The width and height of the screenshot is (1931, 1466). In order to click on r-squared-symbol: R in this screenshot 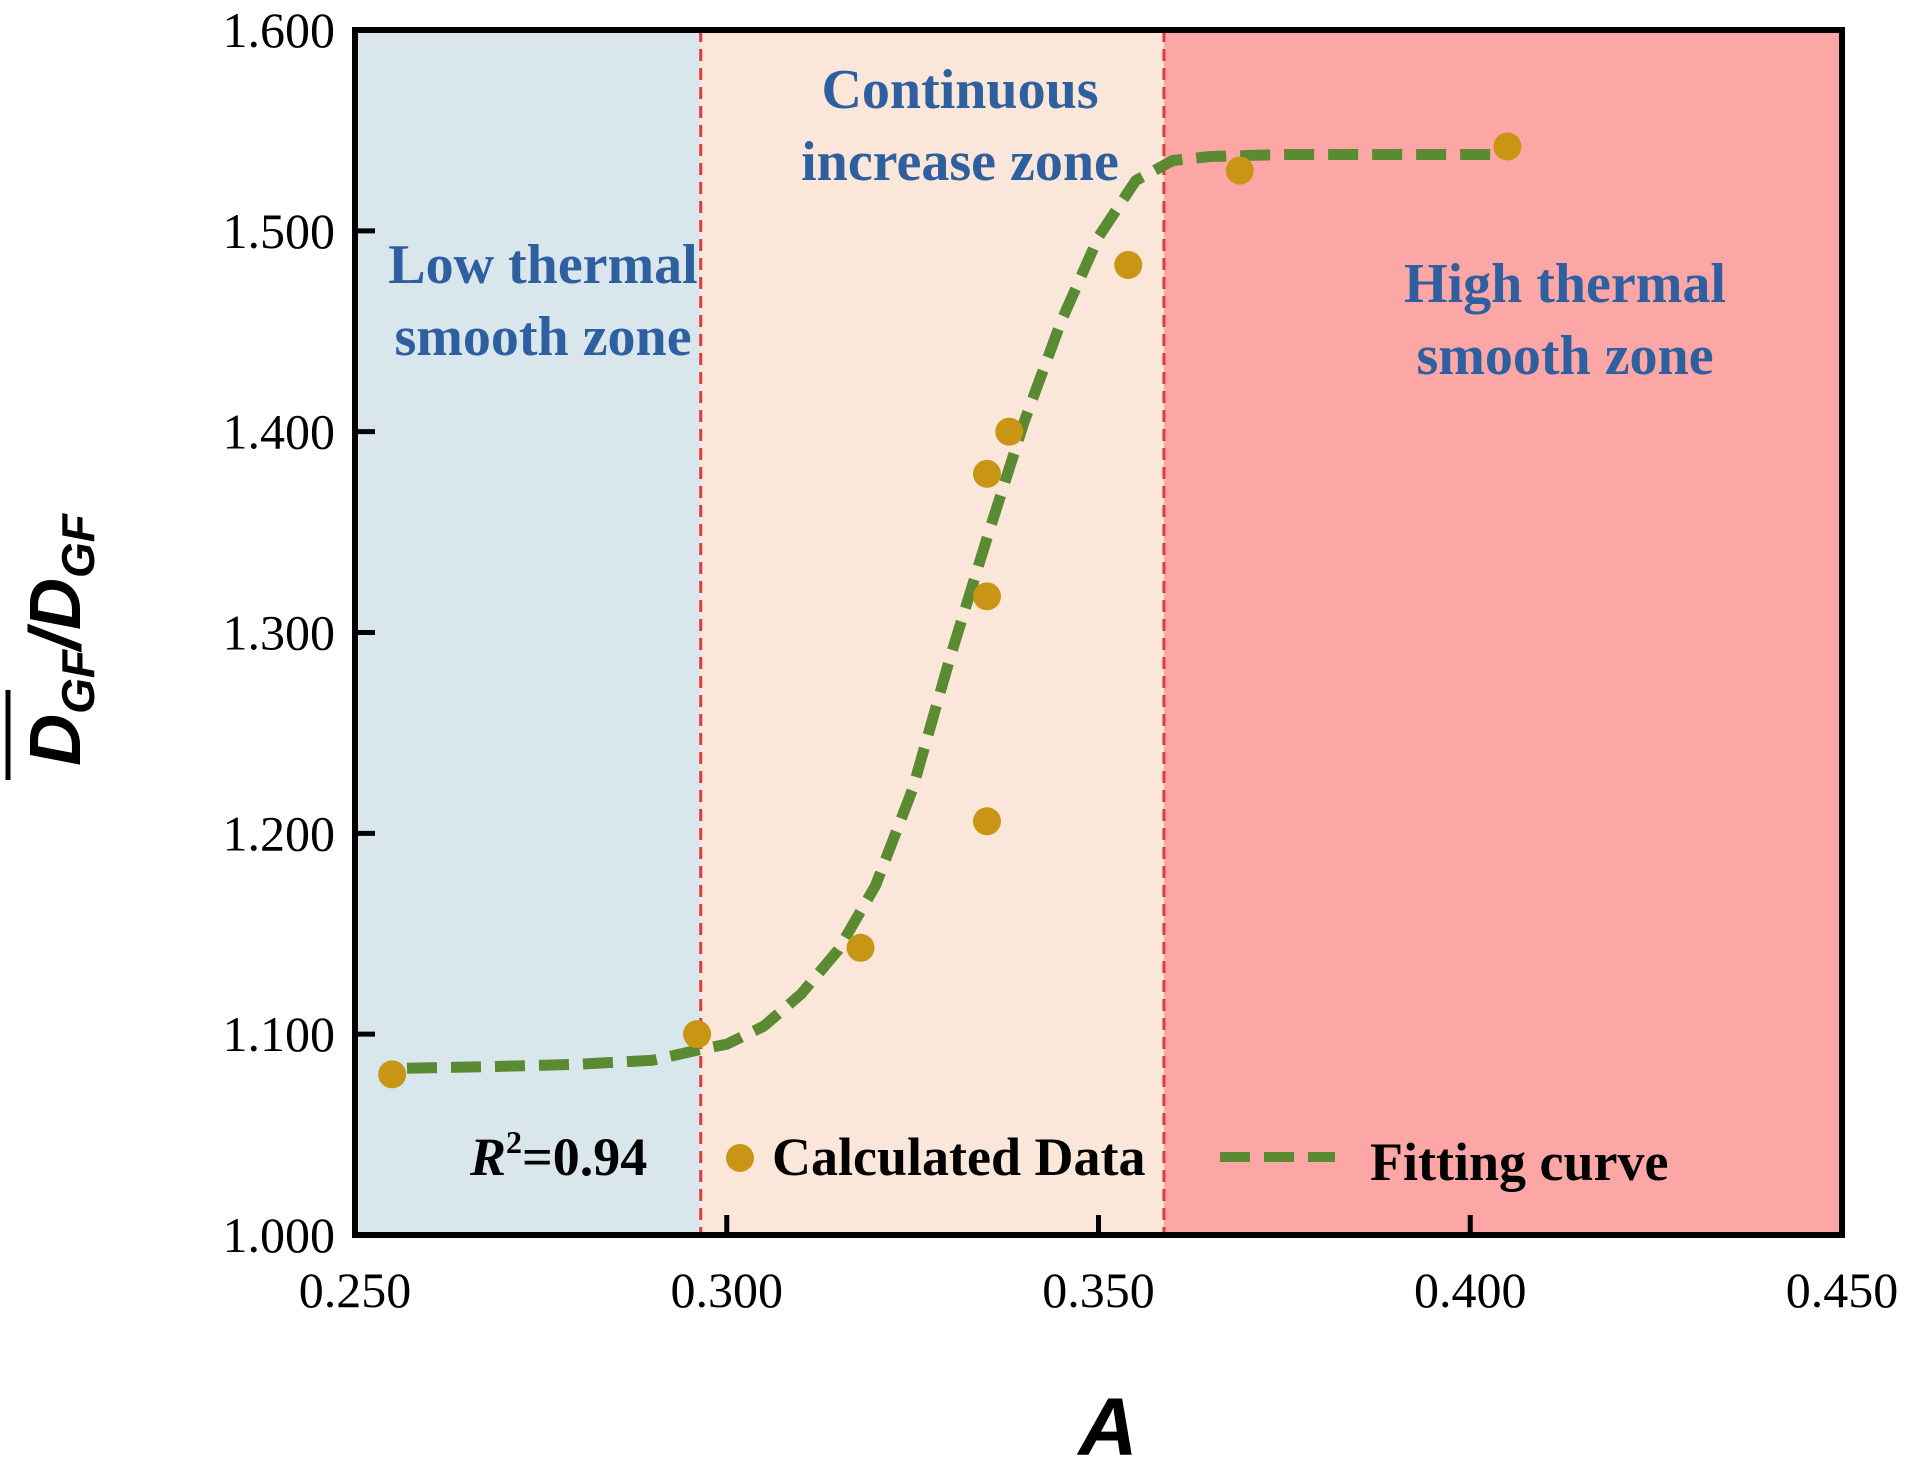, I will do `click(487, 1157)`.